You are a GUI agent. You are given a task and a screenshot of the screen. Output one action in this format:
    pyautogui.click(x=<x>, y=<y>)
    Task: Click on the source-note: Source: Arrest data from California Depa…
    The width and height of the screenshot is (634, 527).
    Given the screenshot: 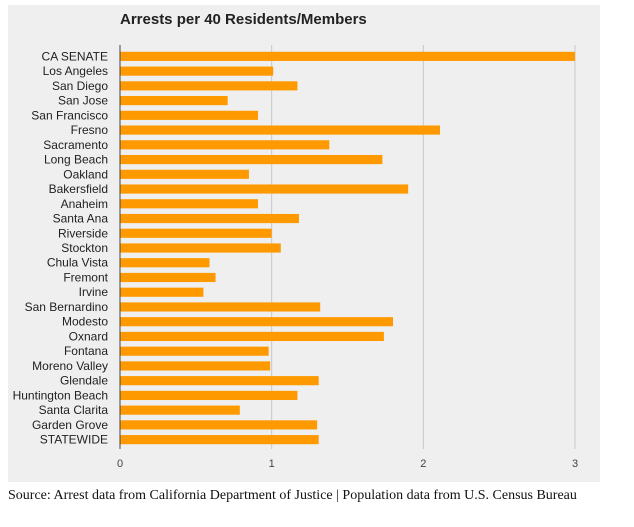 What is the action you would take?
    pyautogui.click(x=292, y=495)
    